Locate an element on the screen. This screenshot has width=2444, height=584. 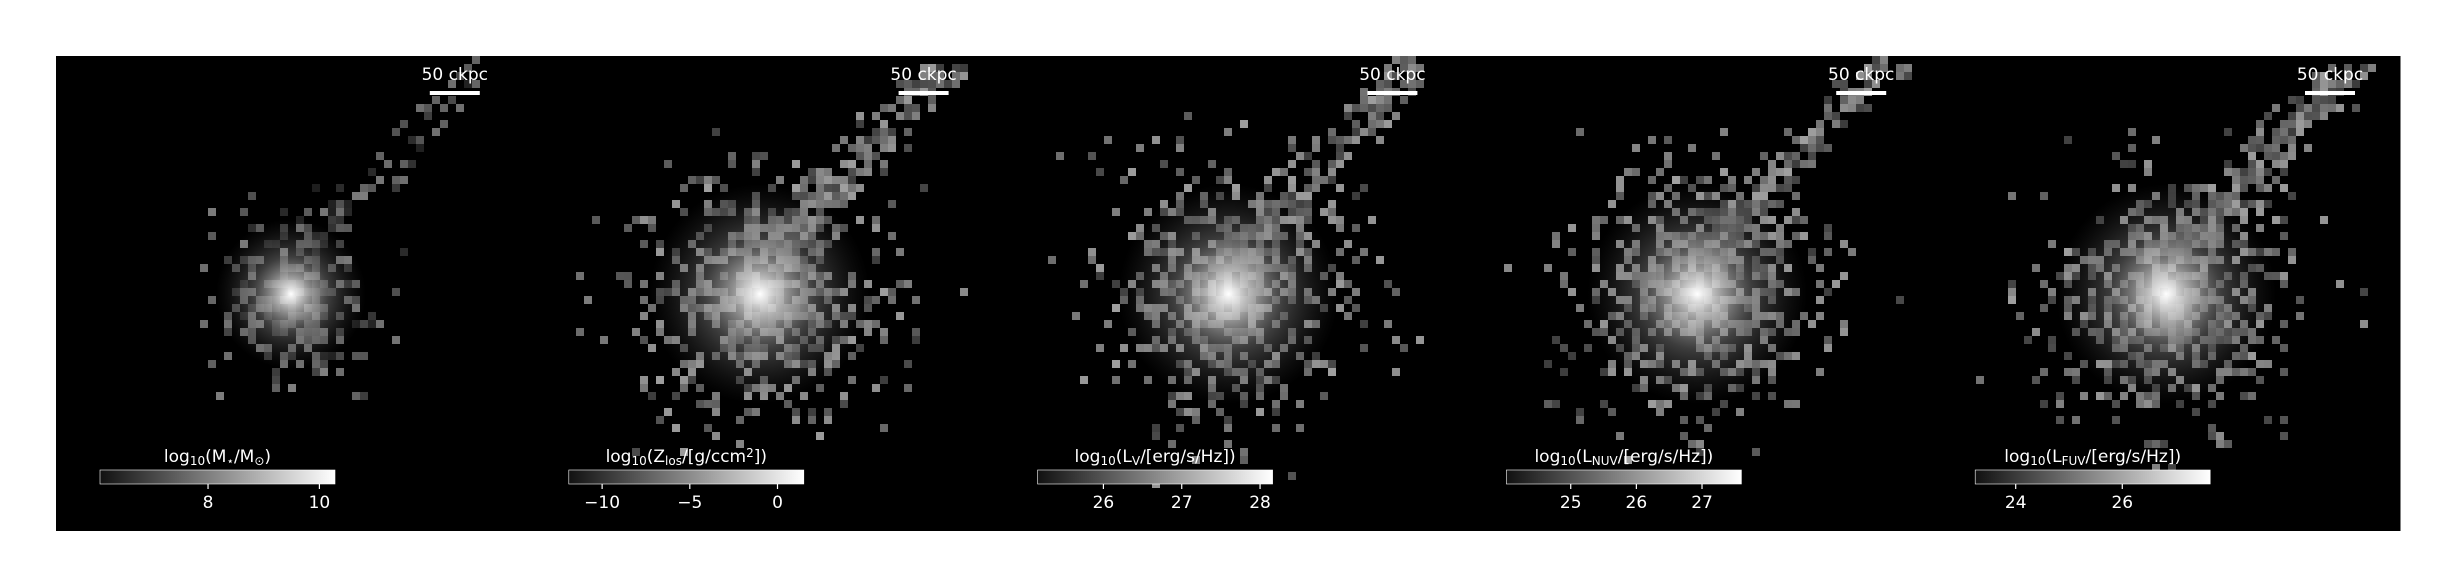
label-subscript: FUV is located at coordinates (2074, 461).